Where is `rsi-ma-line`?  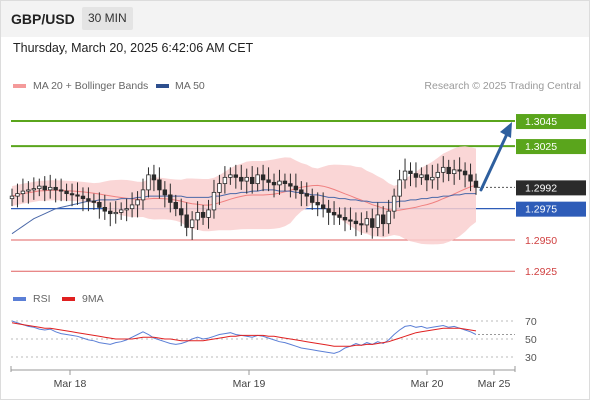 rsi-ma-line is located at coordinates (244, 334).